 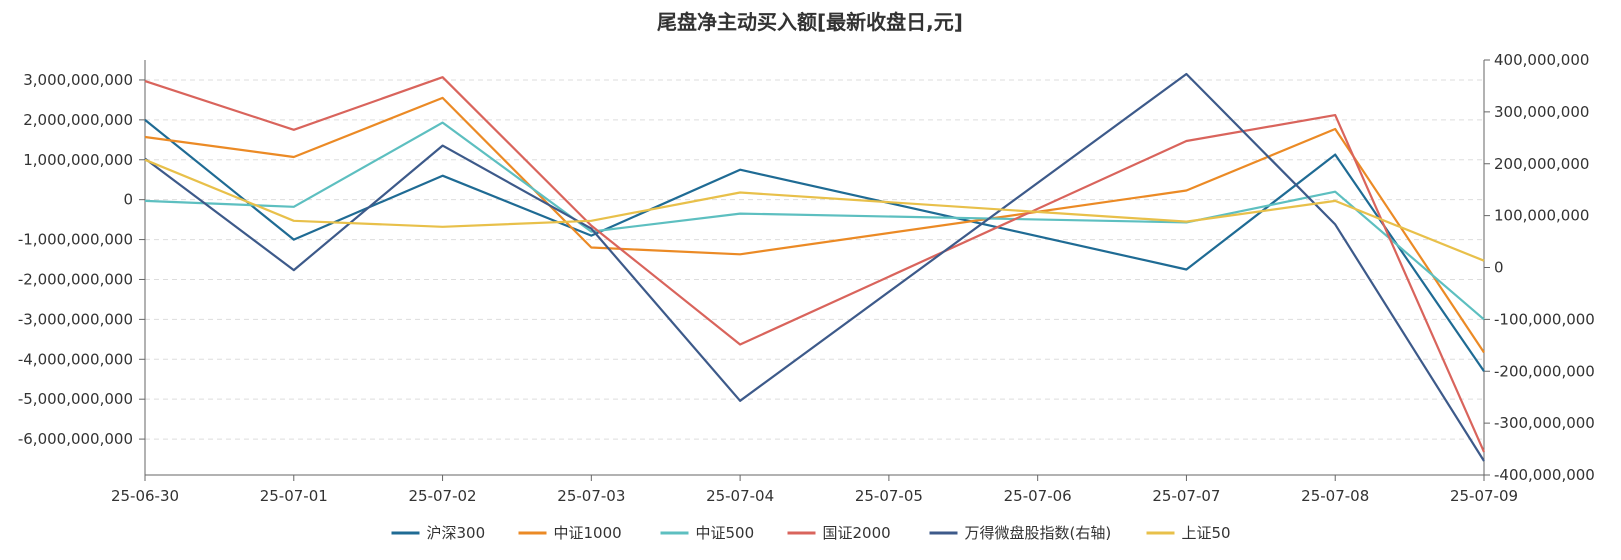 I want to click on left-axis-tick-label: 1,000,000,000, so click(x=78, y=160).